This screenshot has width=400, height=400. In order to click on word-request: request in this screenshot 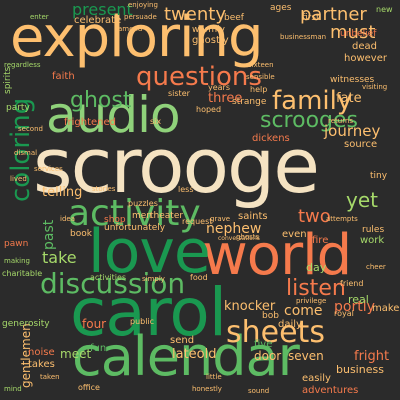, I will do `click(197, 221)`.